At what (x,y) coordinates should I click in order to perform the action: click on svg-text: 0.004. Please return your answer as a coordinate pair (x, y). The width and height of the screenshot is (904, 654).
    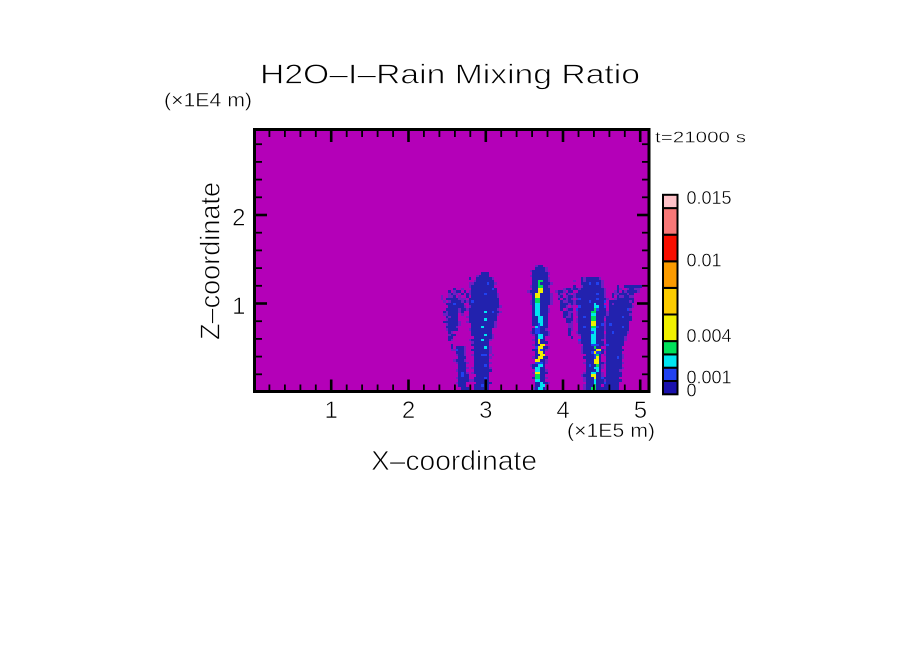
    Looking at the image, I should click on (709, 336).